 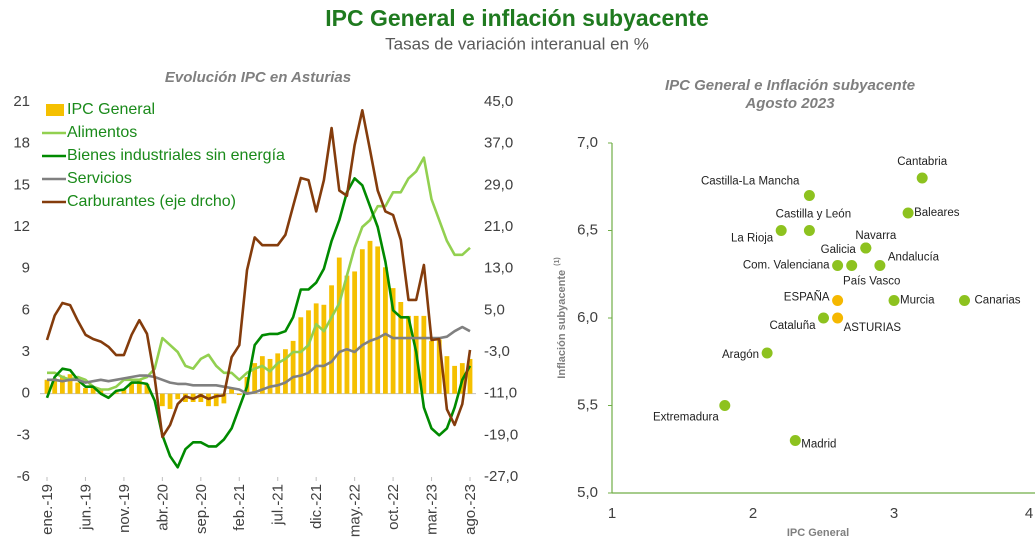 I want to click on y-tick-label: -6, so click(x=23, y=476).